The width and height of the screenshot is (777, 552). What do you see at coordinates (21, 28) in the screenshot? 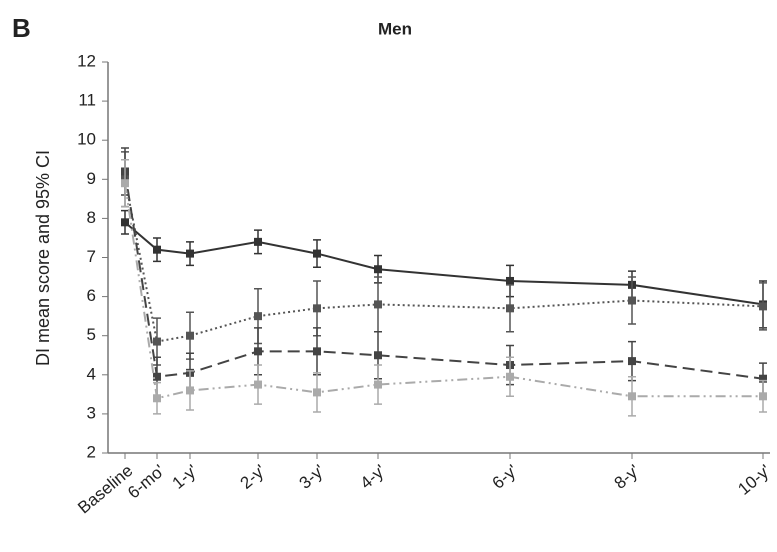
I see `panel-label: B` at bounding box center [21, 28].